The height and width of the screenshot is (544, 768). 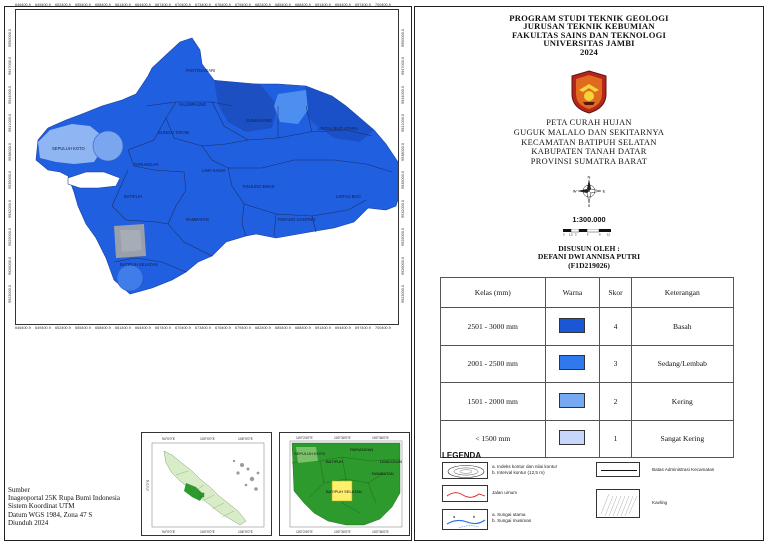 I want to click on scale-bar: 0 1,5 3 6 9 12, so click(x=587, y=232).